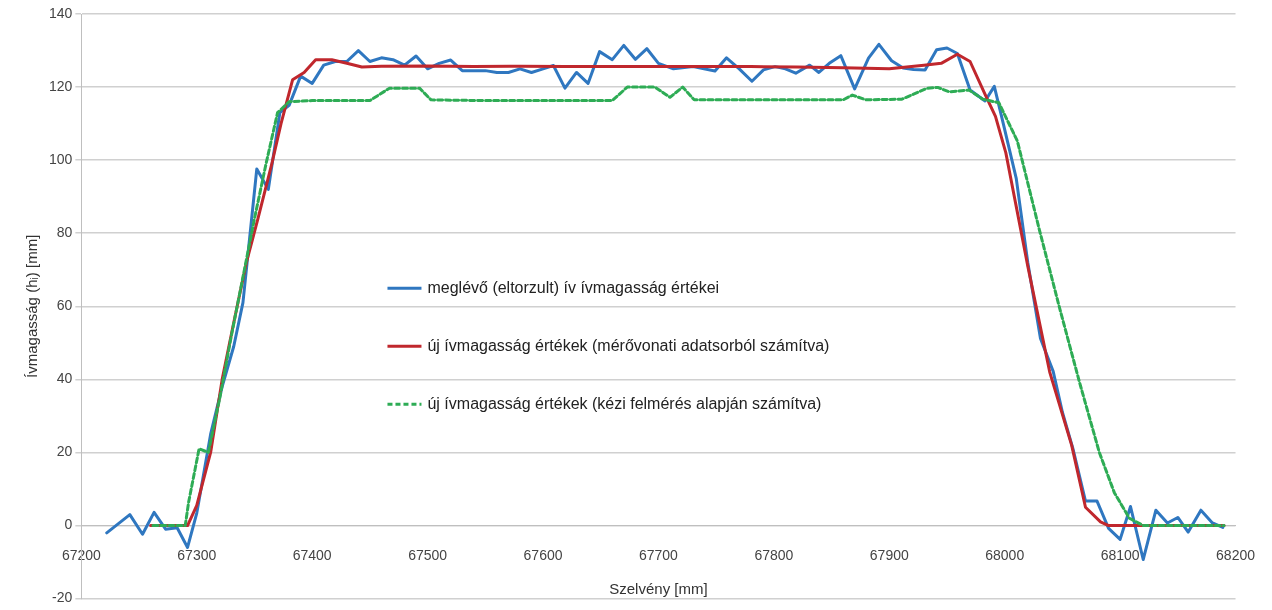  Describe the element at coordinates (68, 524) in the screenshot. I see `y-tick-label: 0` at that location.